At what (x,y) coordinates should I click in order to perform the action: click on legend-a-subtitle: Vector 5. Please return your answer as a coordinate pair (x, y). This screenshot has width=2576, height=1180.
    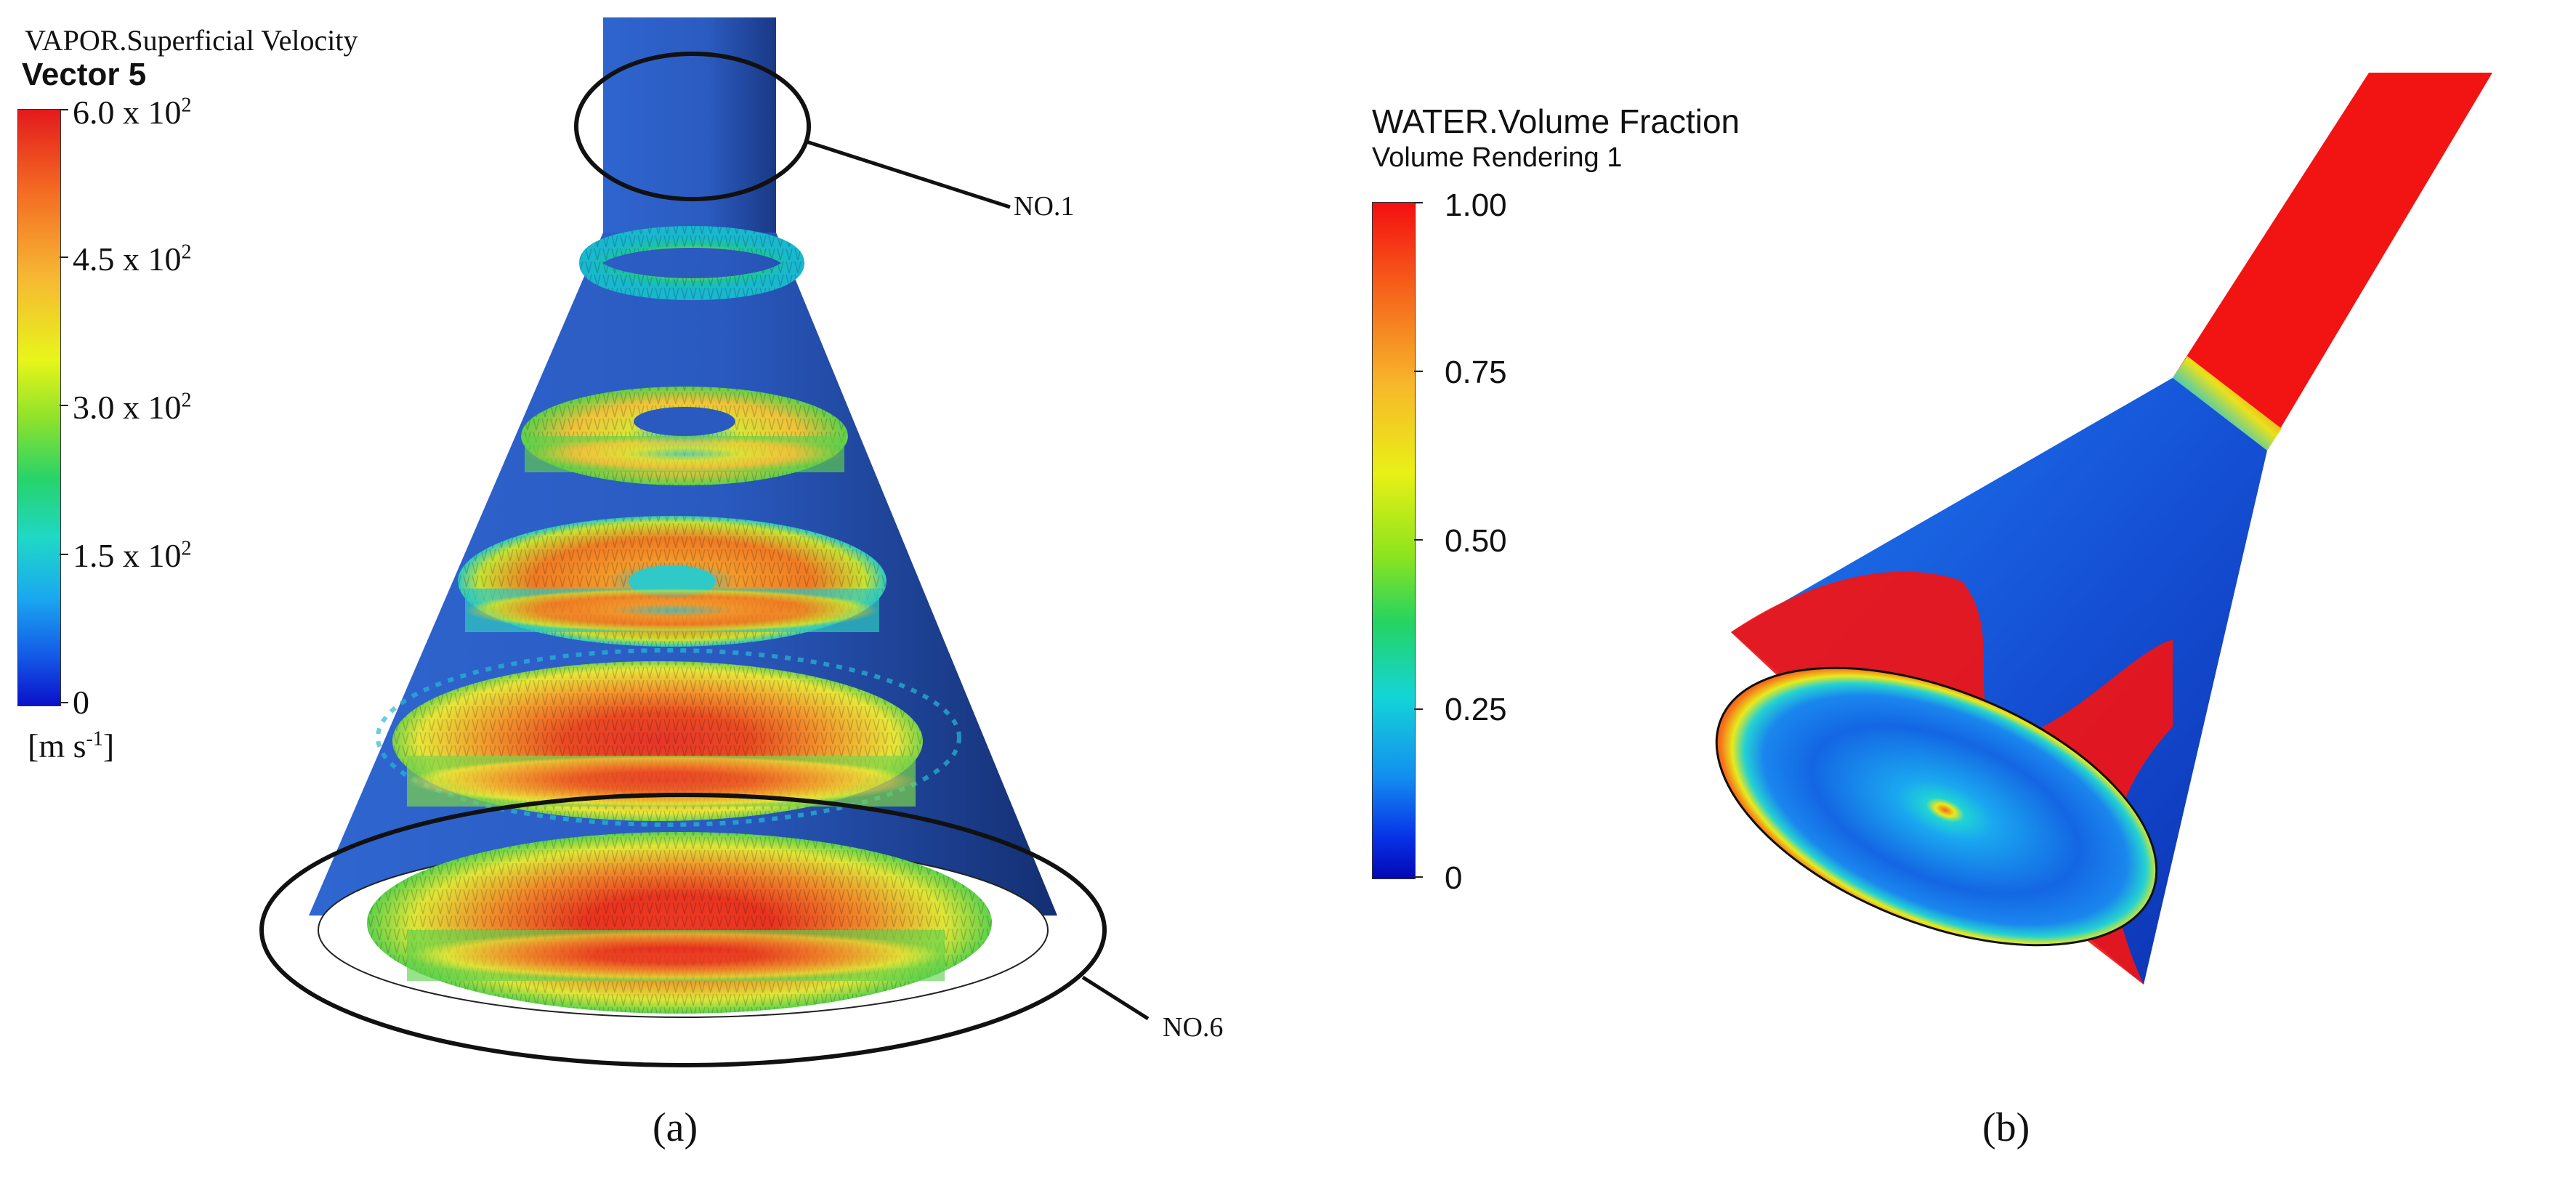
    Looking at the image, I should click on (85, 74).